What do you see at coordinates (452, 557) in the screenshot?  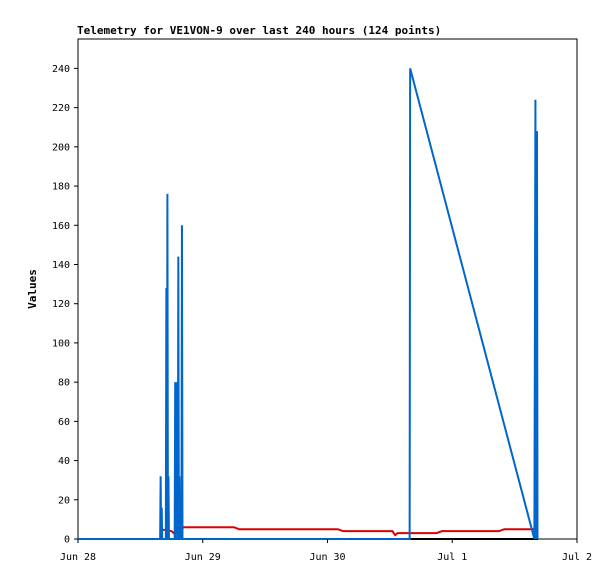 I see `x-tick-label: Jul 1` at bounding box center [452, 557].